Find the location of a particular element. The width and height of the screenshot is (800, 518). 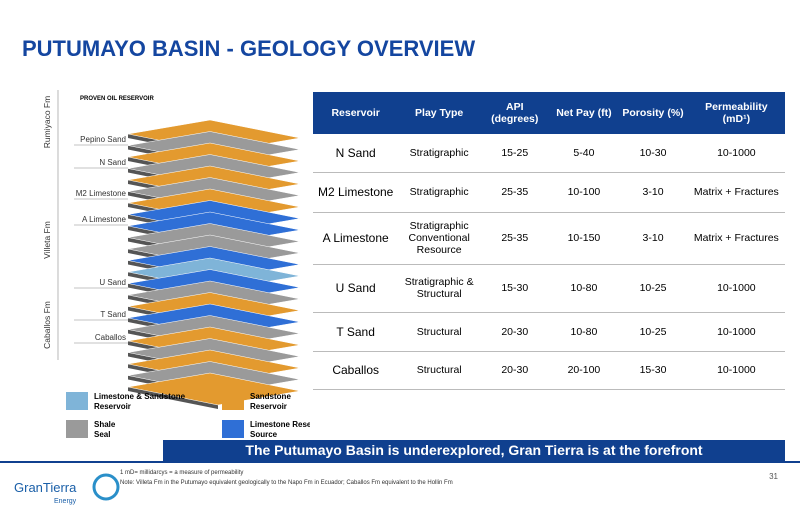

title: PUTUMAYO BASIN - GEOLOGY OVERVIEW is located at coordinates (249, 48).